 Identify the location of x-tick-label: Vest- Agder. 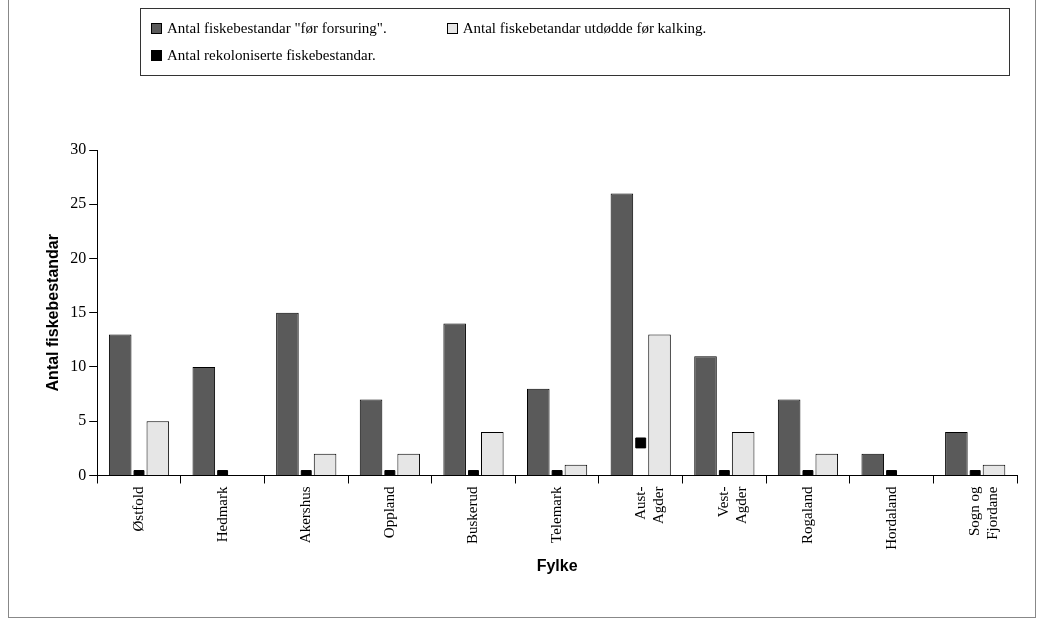
(732, 505).